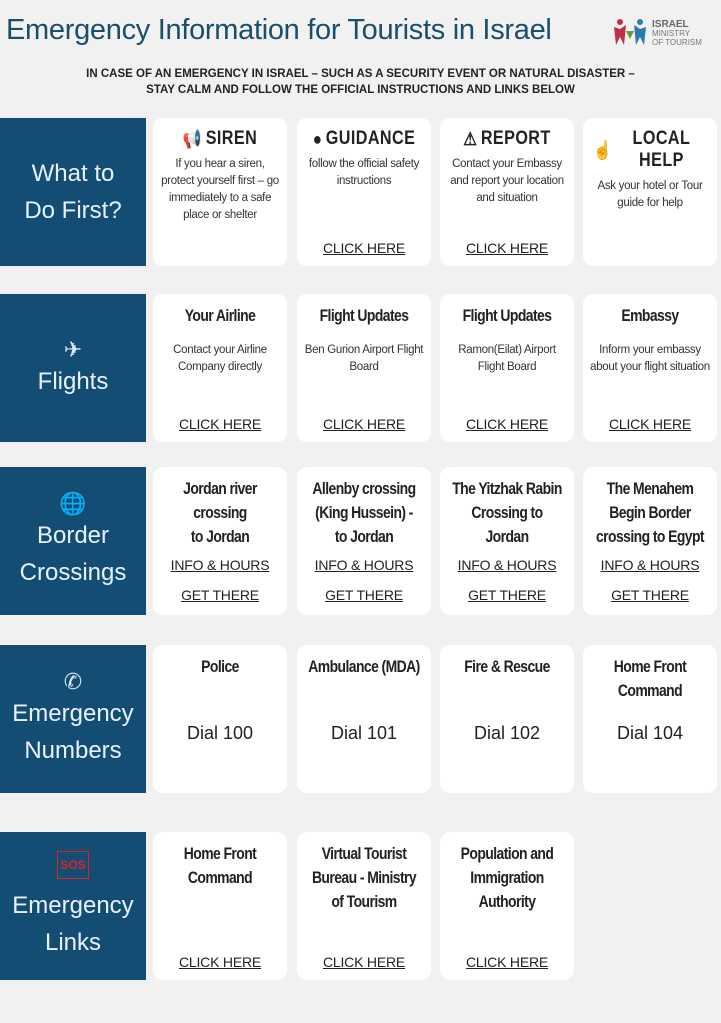  I want to click on section-label-line: Do First?, so click(73, 210).